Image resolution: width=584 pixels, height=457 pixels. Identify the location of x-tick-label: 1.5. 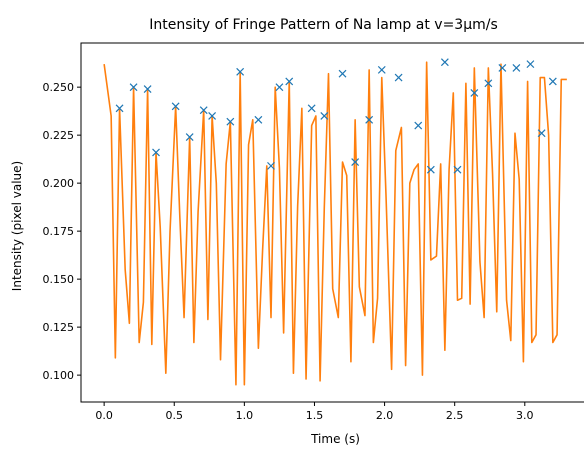
(315, 415).